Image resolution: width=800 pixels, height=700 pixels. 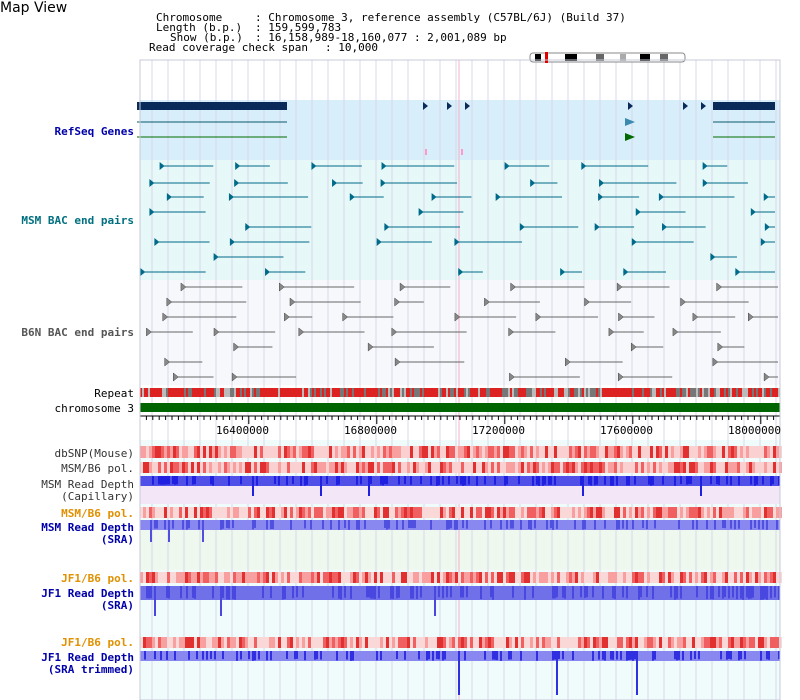 I want to click on panel-top, so click(x=460, y=80).